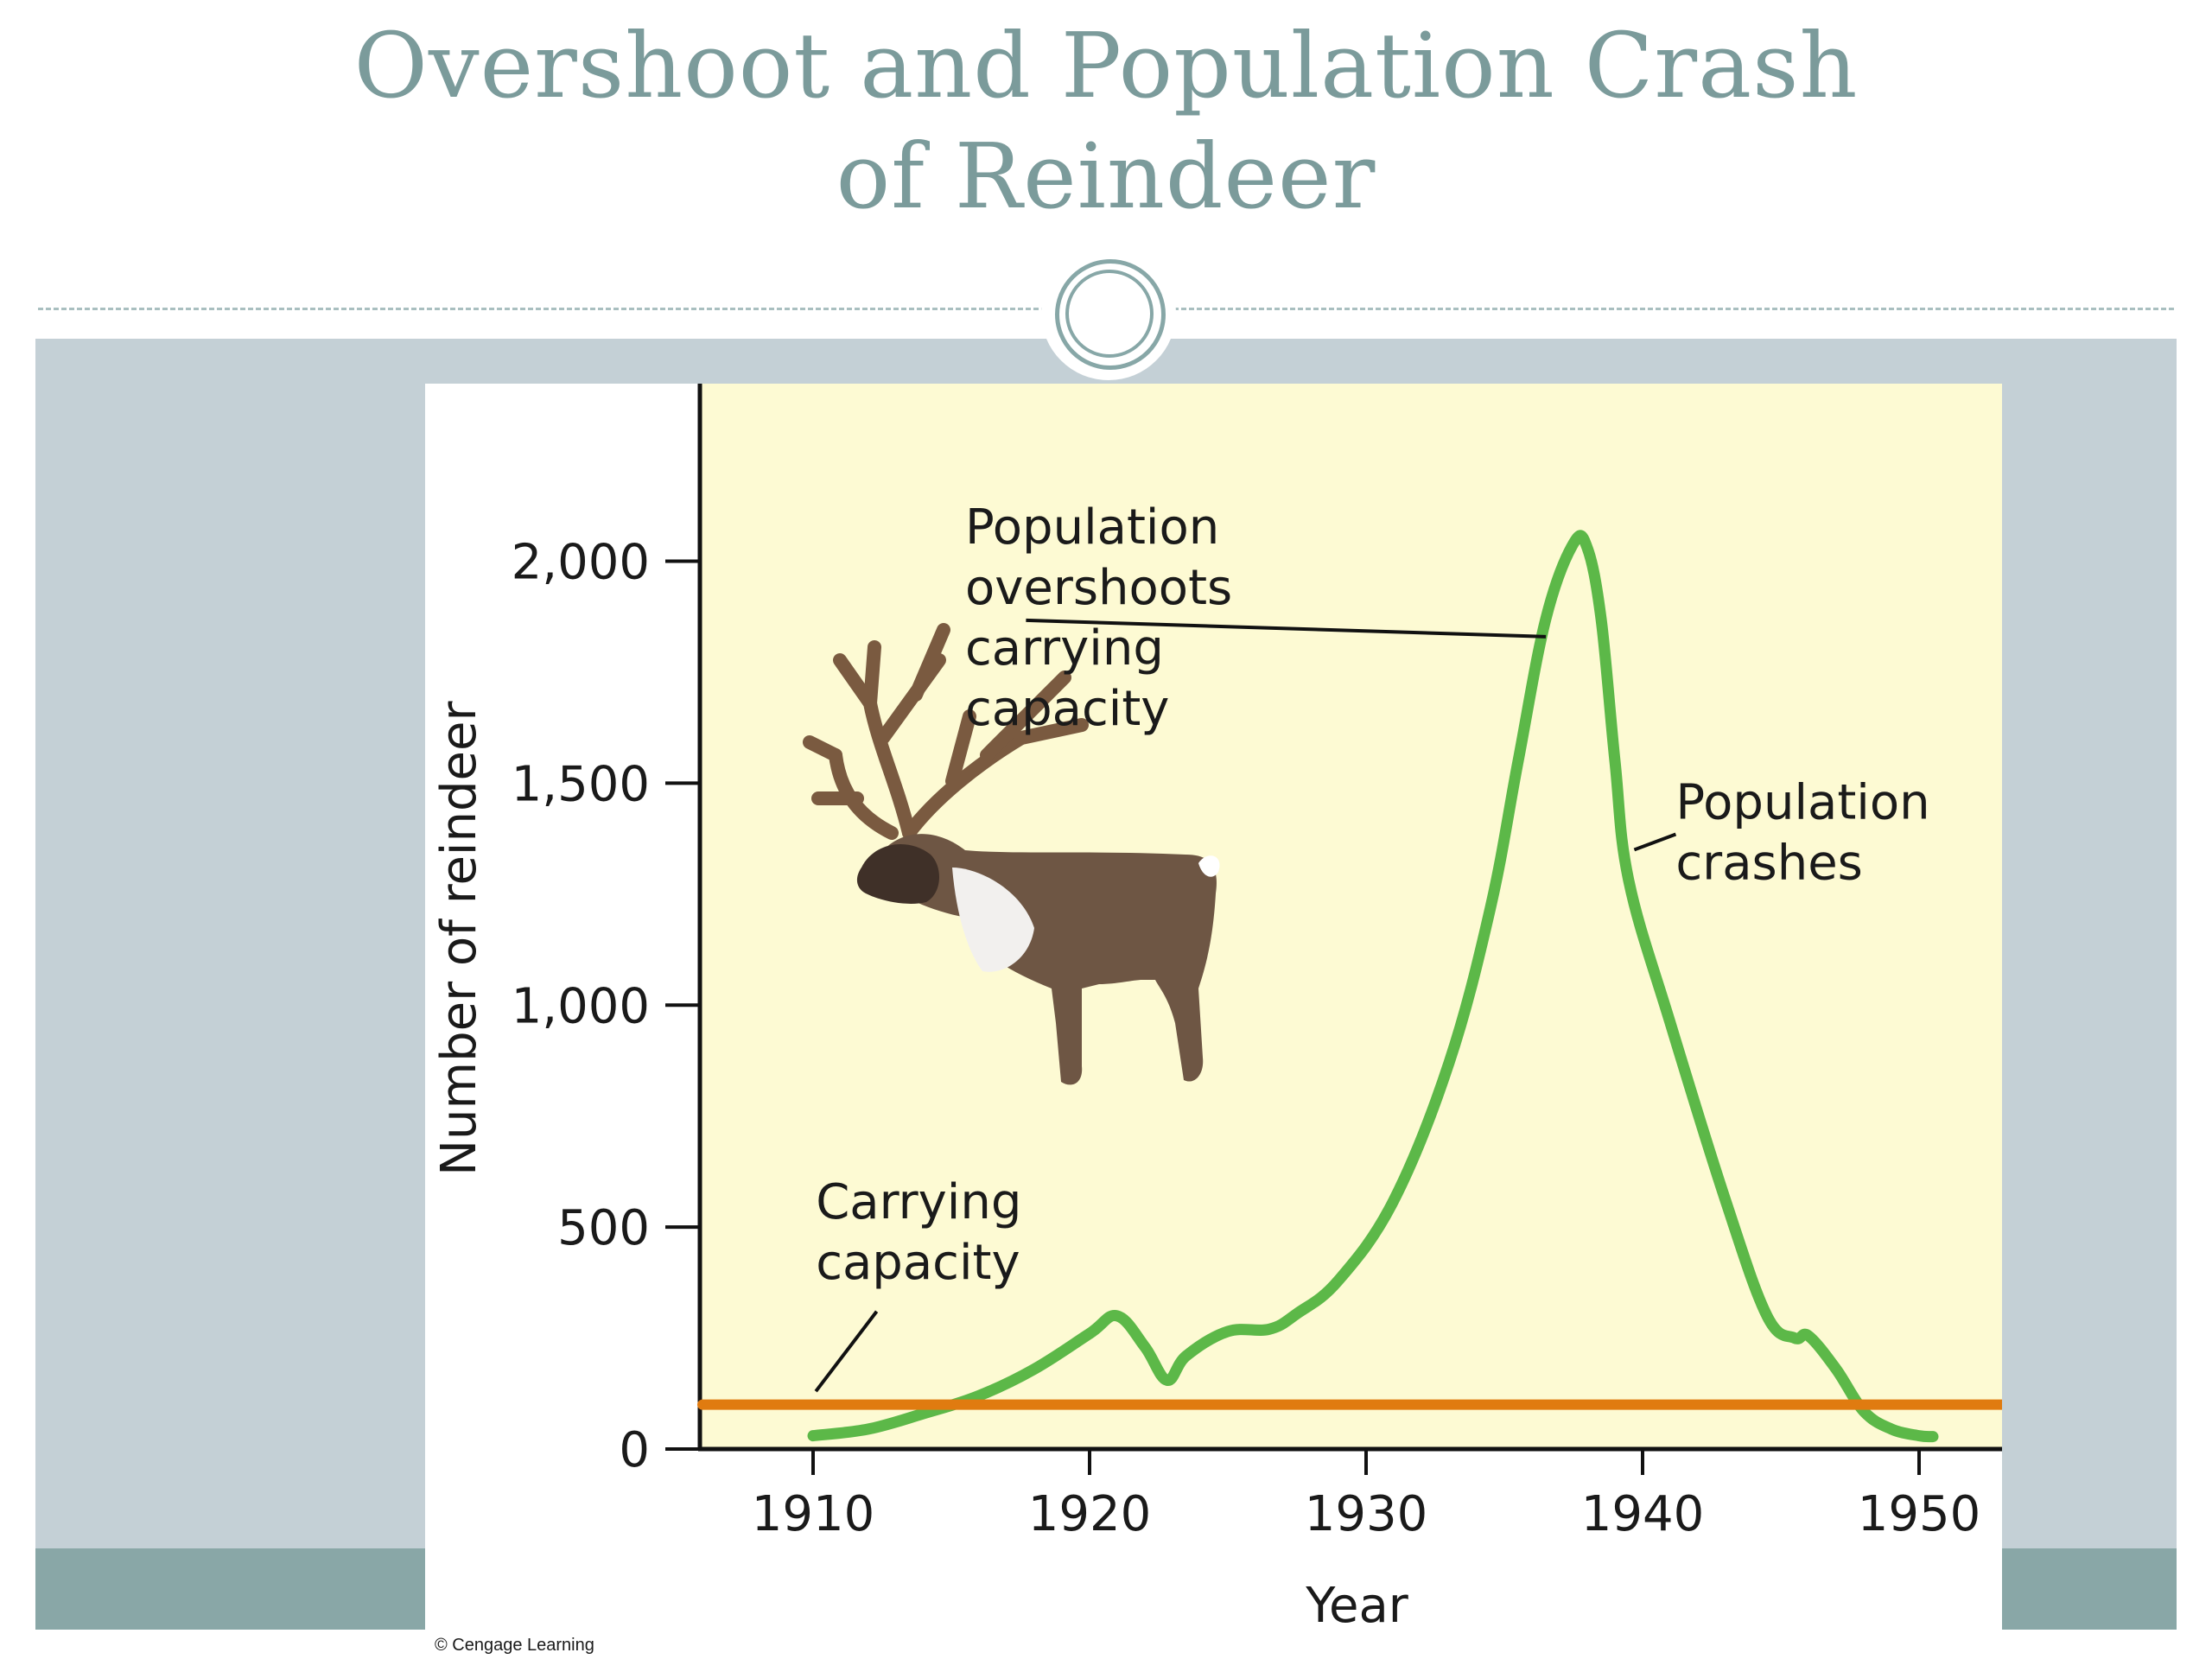 This screenshot has width=2212, height=1659. Describe the element at coordinates (1643, 1514) in the screenshot. I see `x-tick-label: 1940` at that location.